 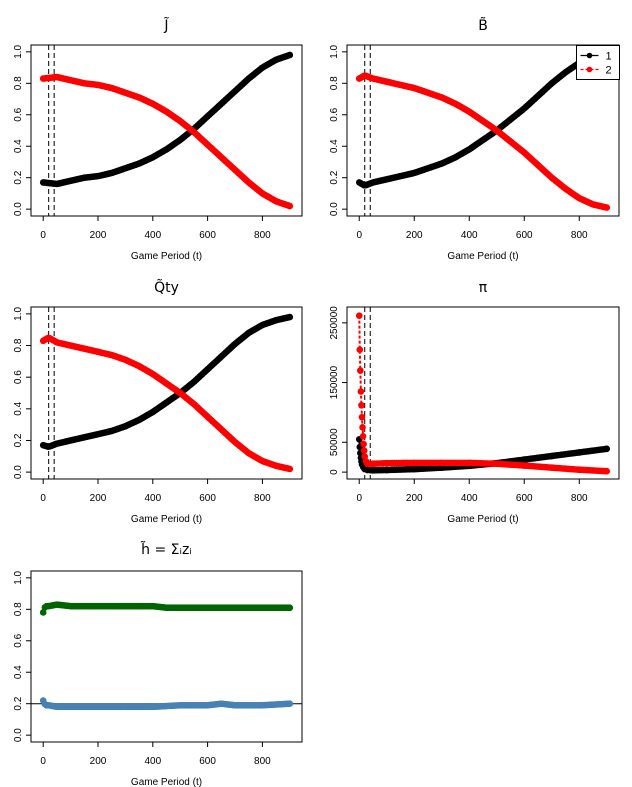 I want to click on panel-title-5: h̃ = Σᵢzᵢ, so click(x=166, y=549).